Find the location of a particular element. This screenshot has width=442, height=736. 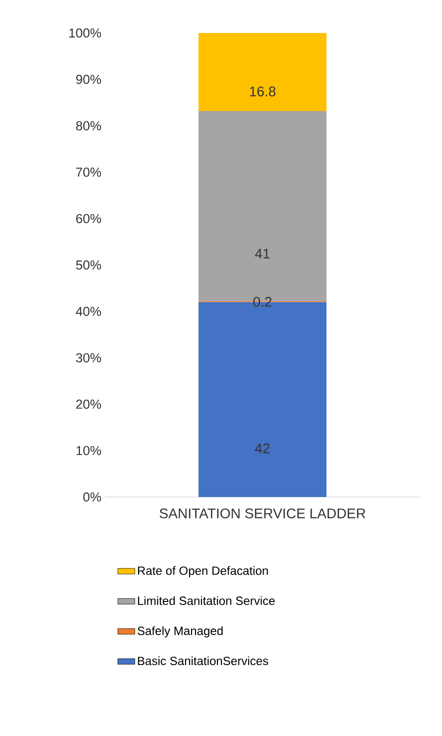

x-tick-label: SANITATION SERVICE LADDER is located at coordinates (263, 513).